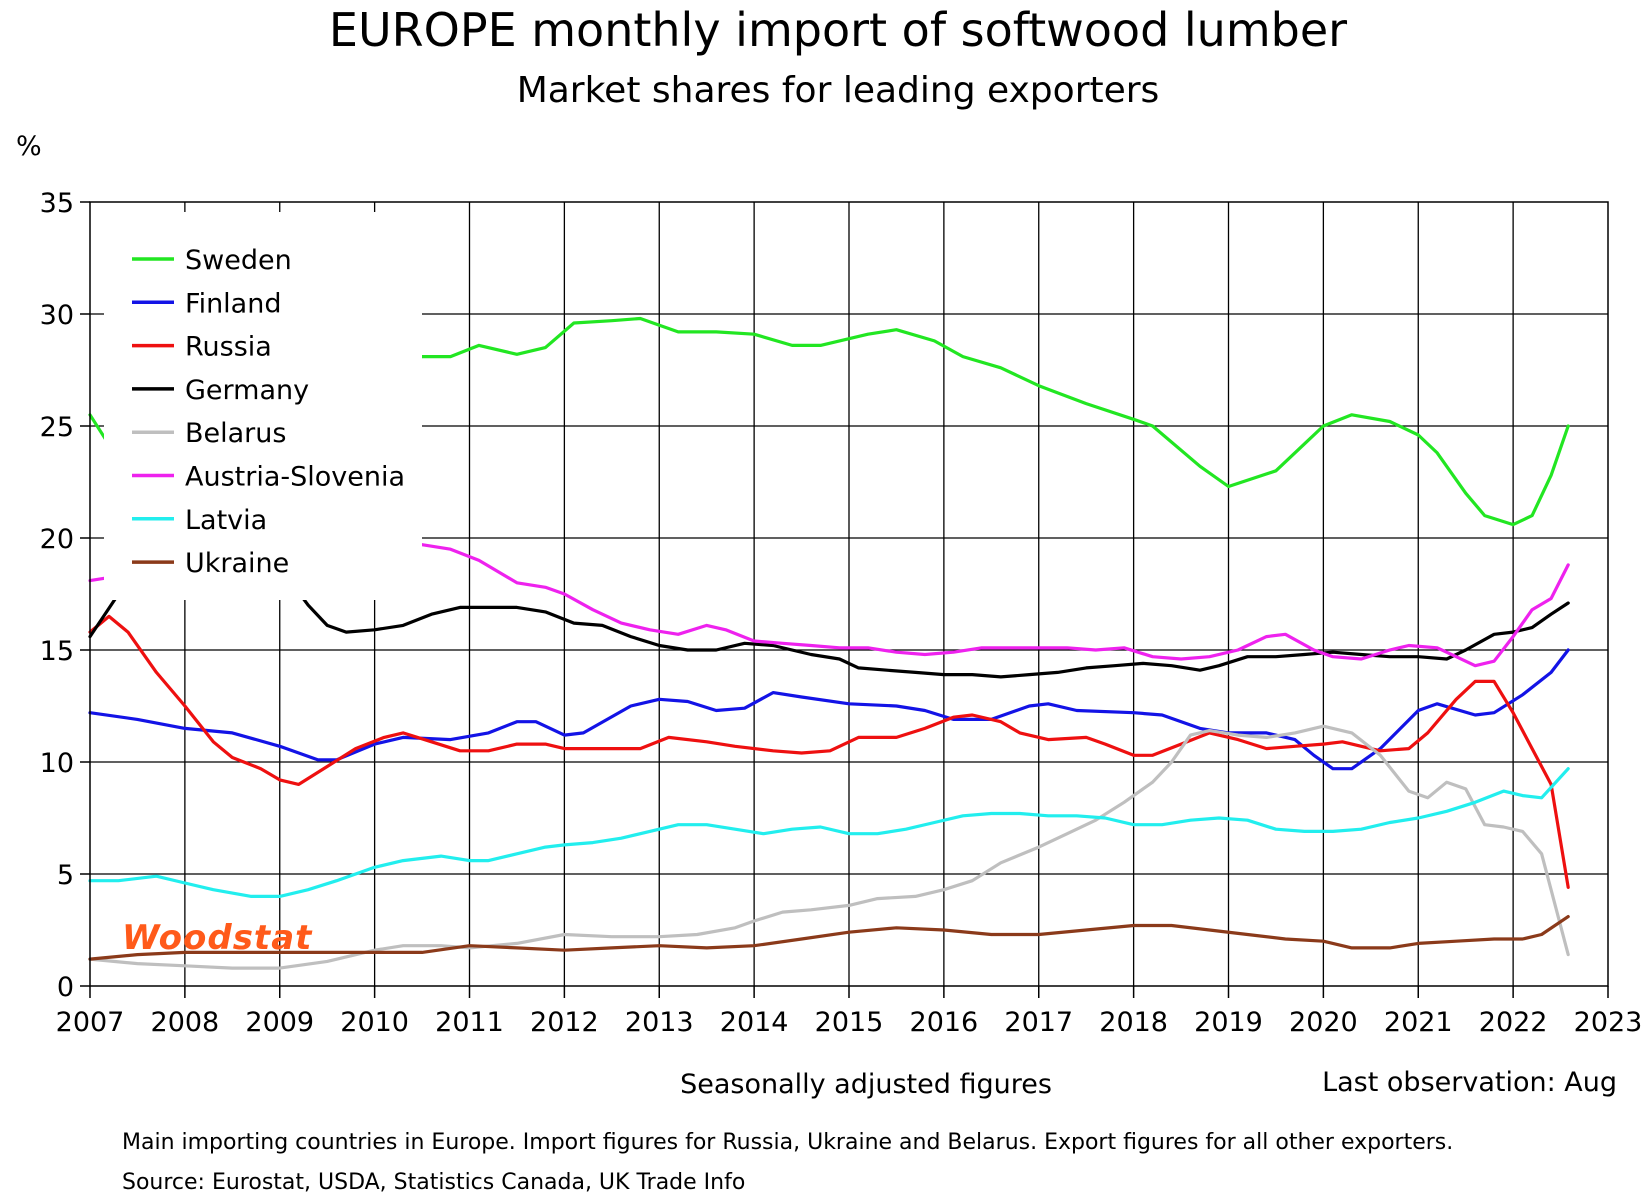 The height and width of the screenshot is (1204, 1651). Describe the element at coordinates (1228, 1022) in the screenshot. I see `x-tick-label: 2019` at that location.